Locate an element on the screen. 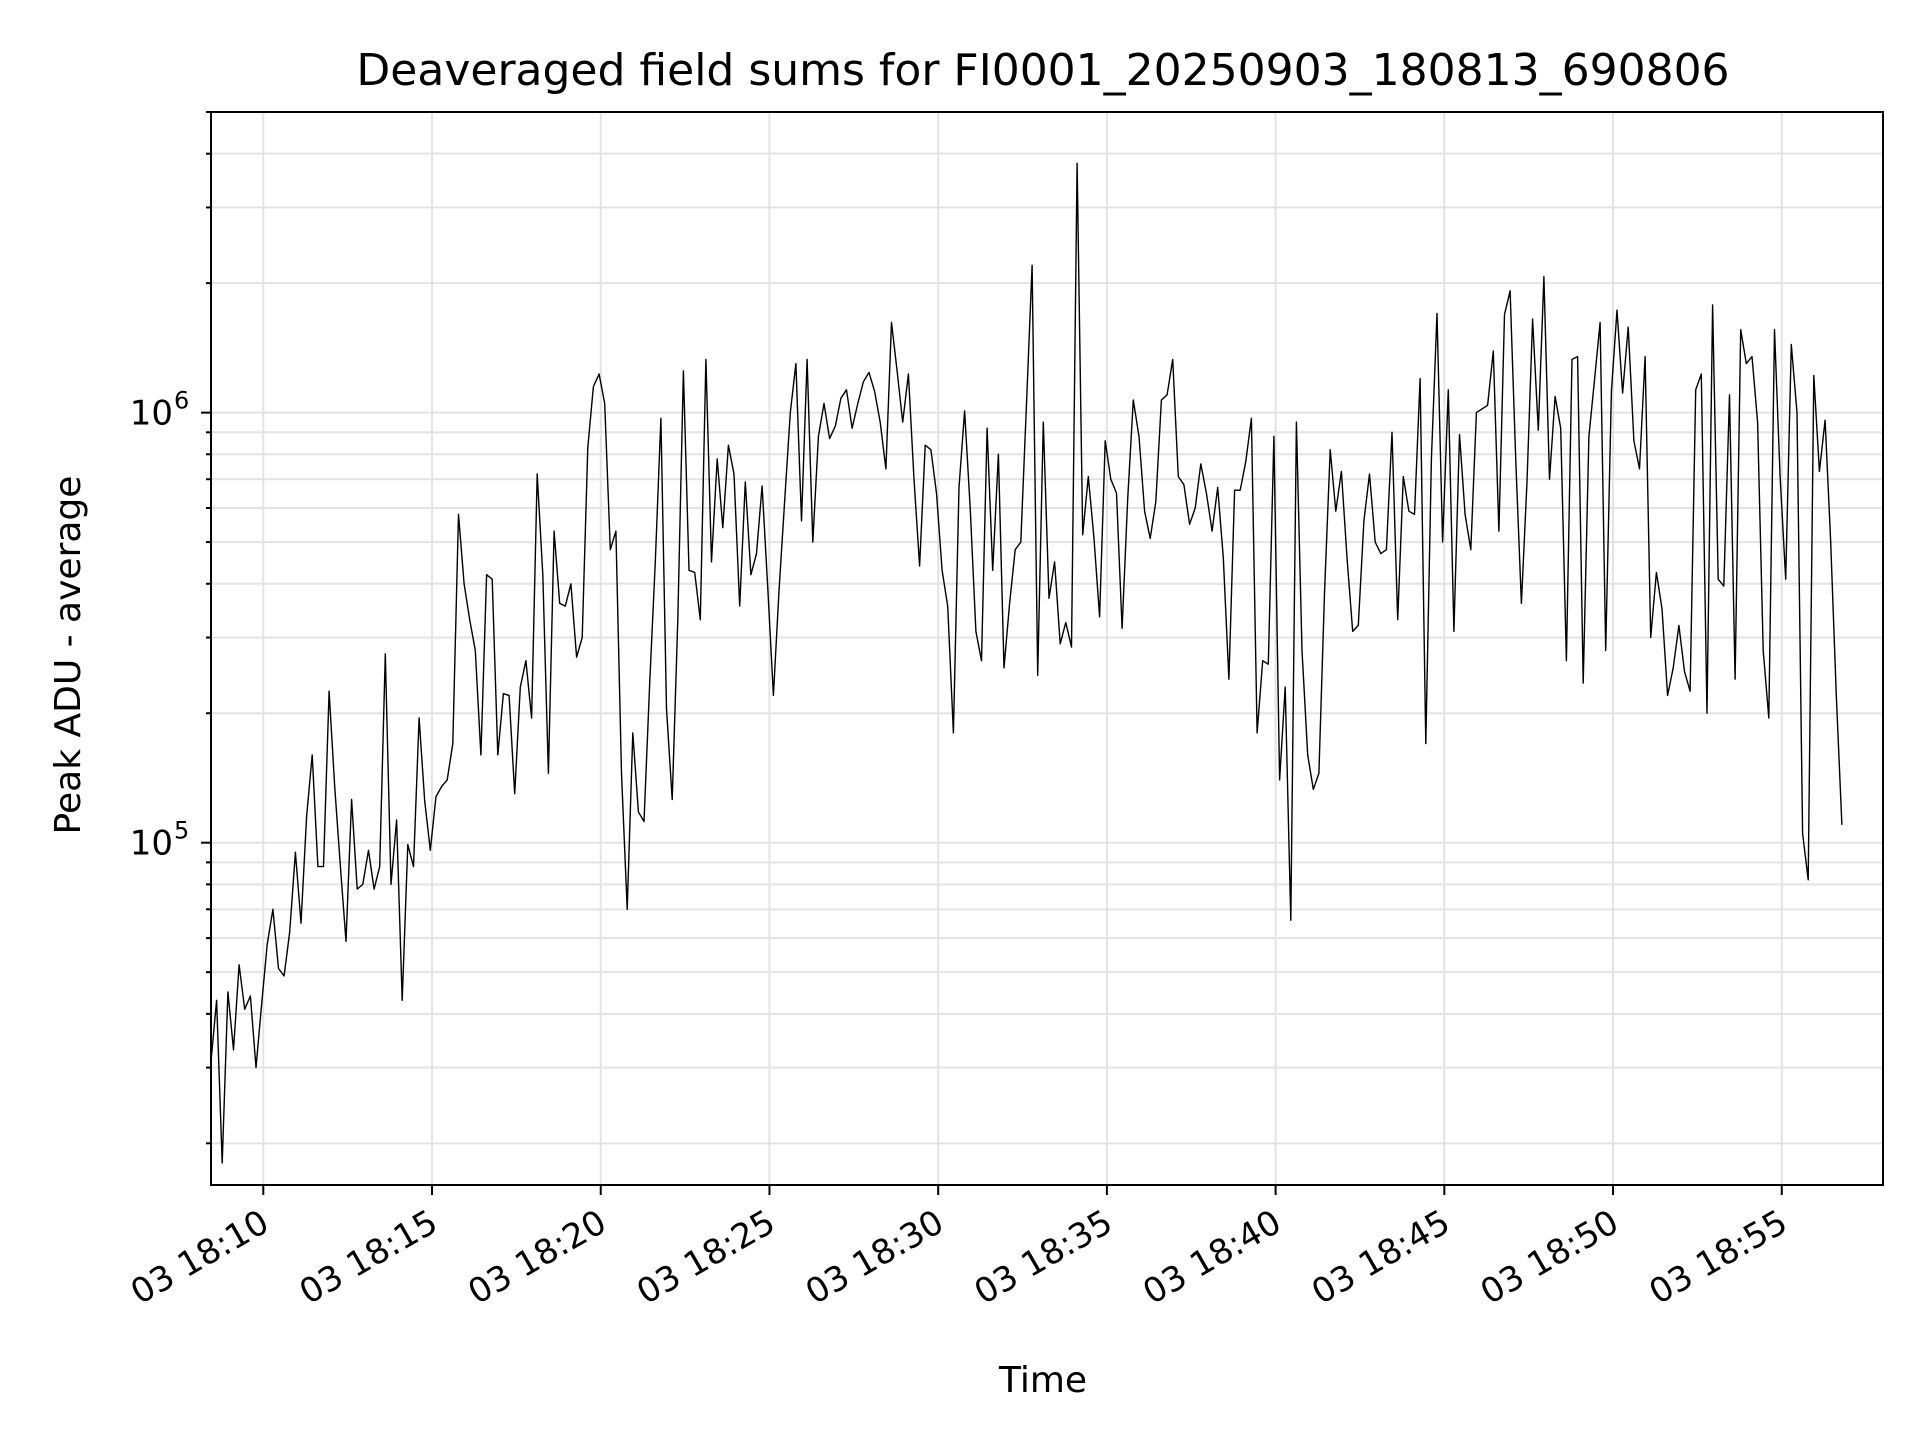 This screenshot has width=1920, height=1445. y-axis-label: Peak ADU - average is located at coordinates (68, 655).